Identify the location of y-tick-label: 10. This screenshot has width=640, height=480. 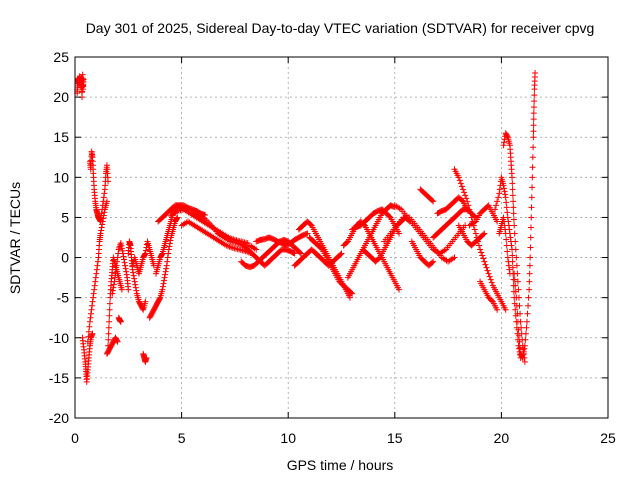
(61, 177).